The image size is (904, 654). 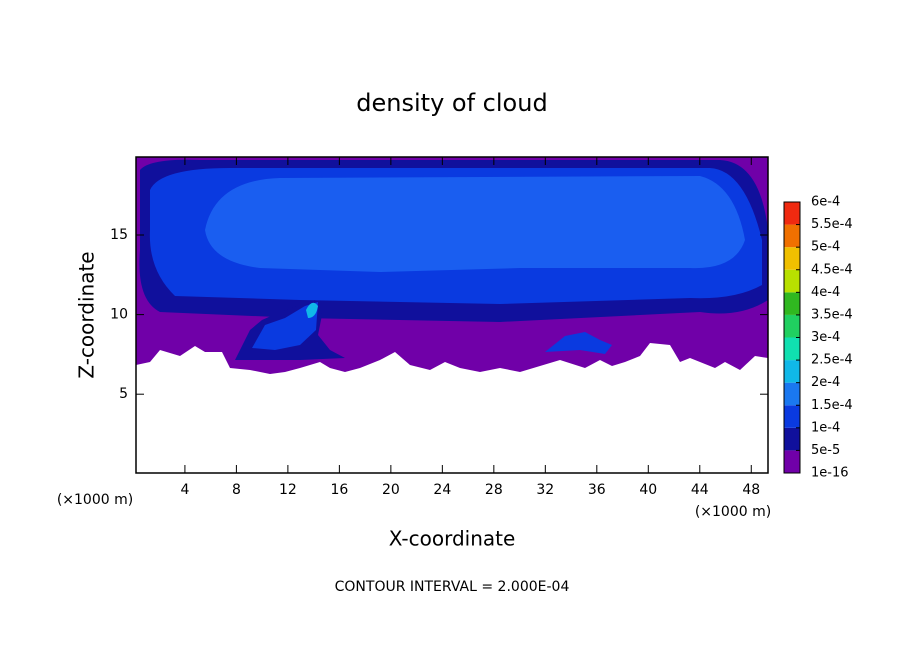 What do you see at coordinates (87, 314) in the screenshot?
I see `y-axis-title: Z-coordinate` at bounding box center [87, 314].